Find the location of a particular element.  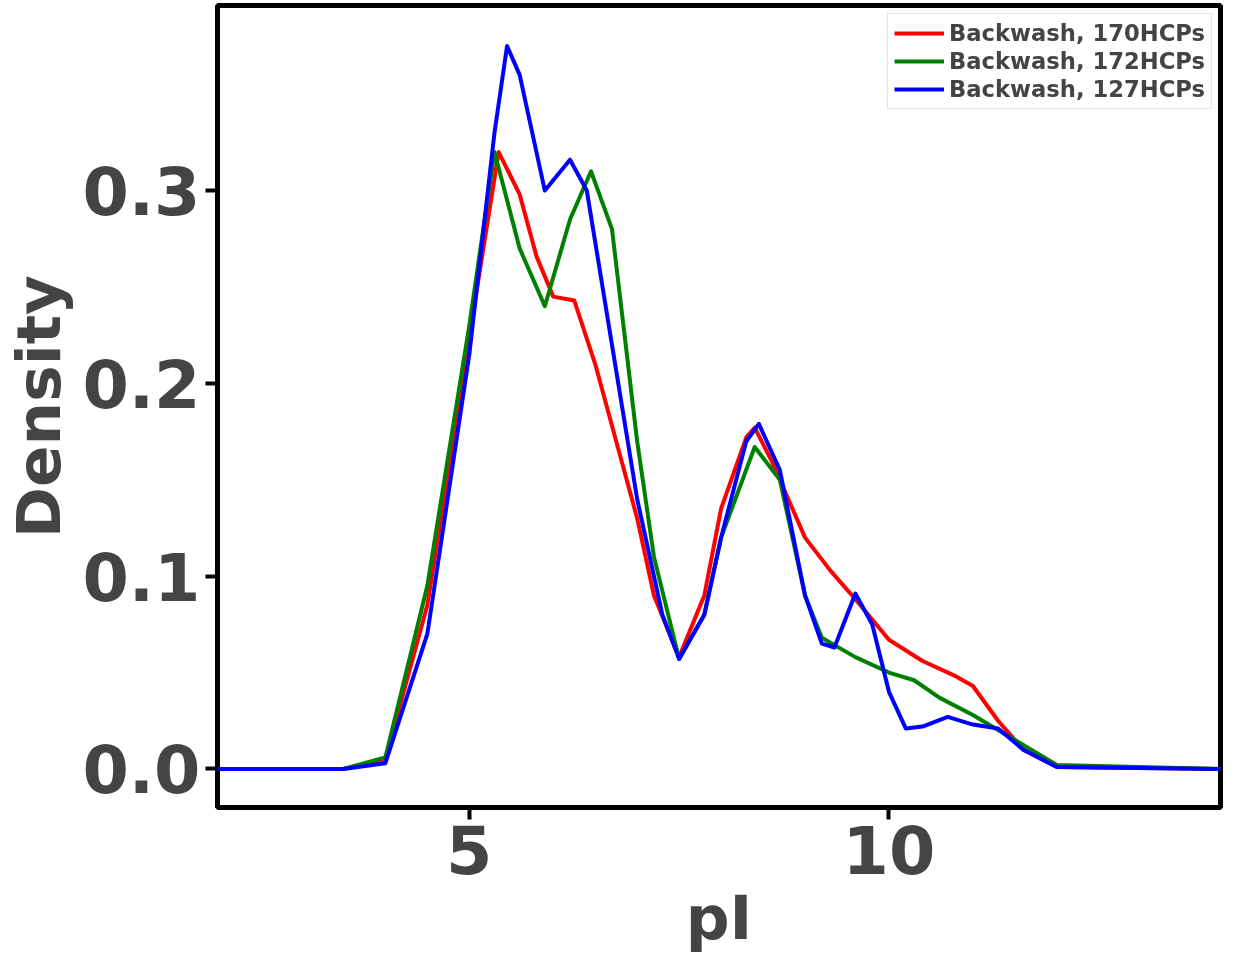

x-tick-label: 5 is located at coordinates (469, 850).